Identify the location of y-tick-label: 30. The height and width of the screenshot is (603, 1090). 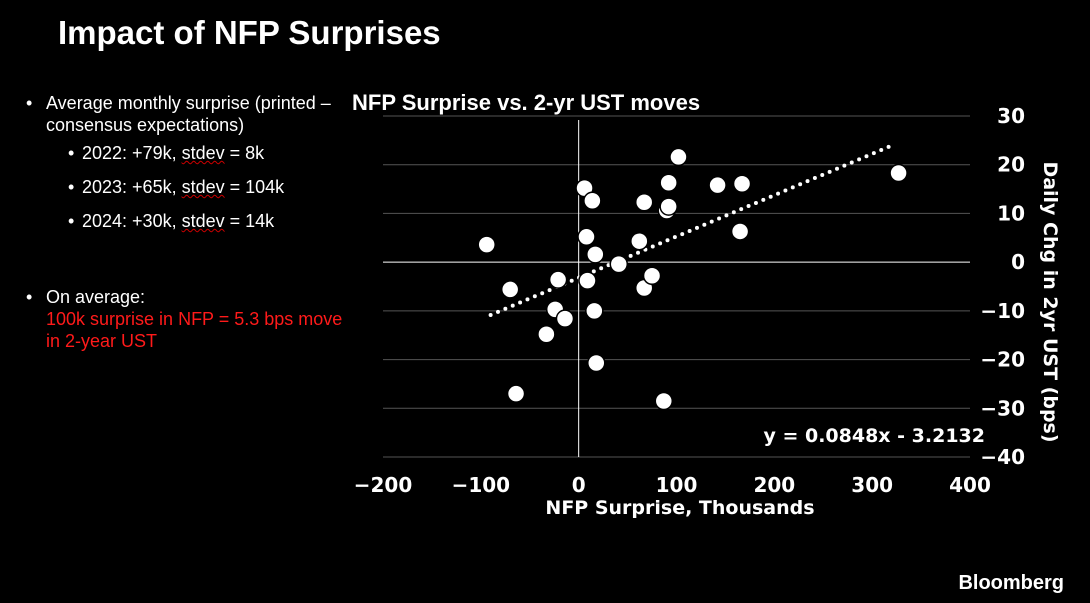
(1011, 116).